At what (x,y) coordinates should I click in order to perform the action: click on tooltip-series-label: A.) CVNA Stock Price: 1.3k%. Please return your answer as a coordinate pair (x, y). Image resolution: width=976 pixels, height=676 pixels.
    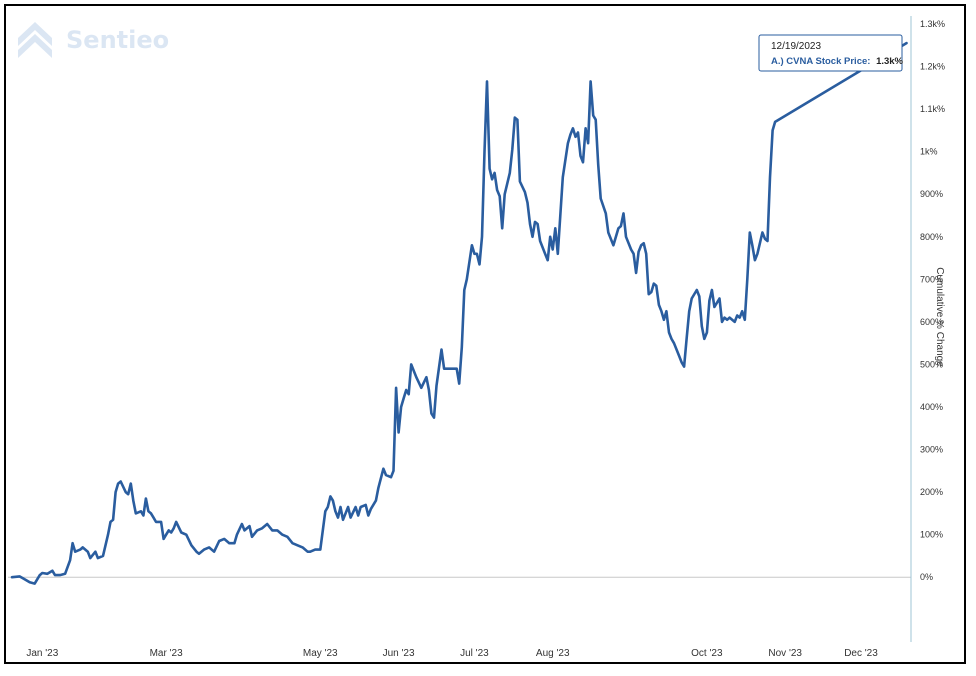
    Looking at the image, I should click on (837, 61).